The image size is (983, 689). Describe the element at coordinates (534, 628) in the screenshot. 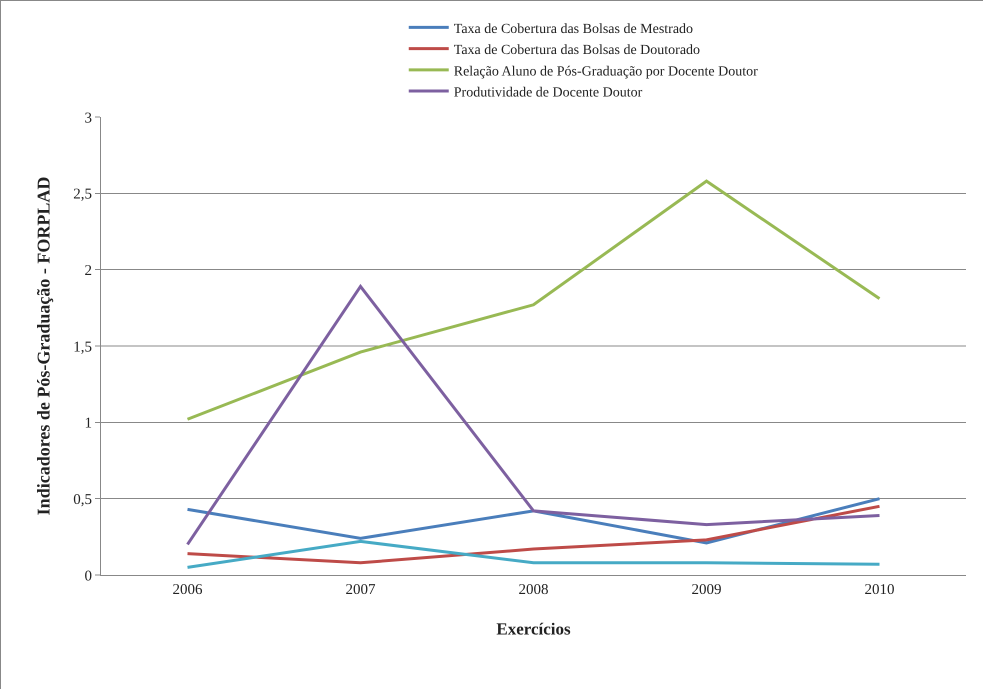

I see `x-axis-title: Exercícios` at that location.